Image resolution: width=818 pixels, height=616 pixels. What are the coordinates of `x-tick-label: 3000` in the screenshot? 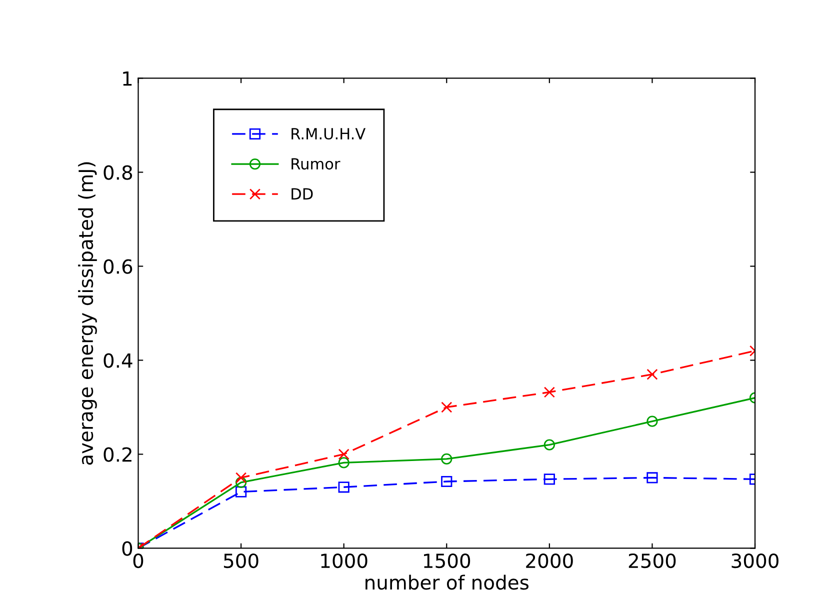 It's located at (755, 560).